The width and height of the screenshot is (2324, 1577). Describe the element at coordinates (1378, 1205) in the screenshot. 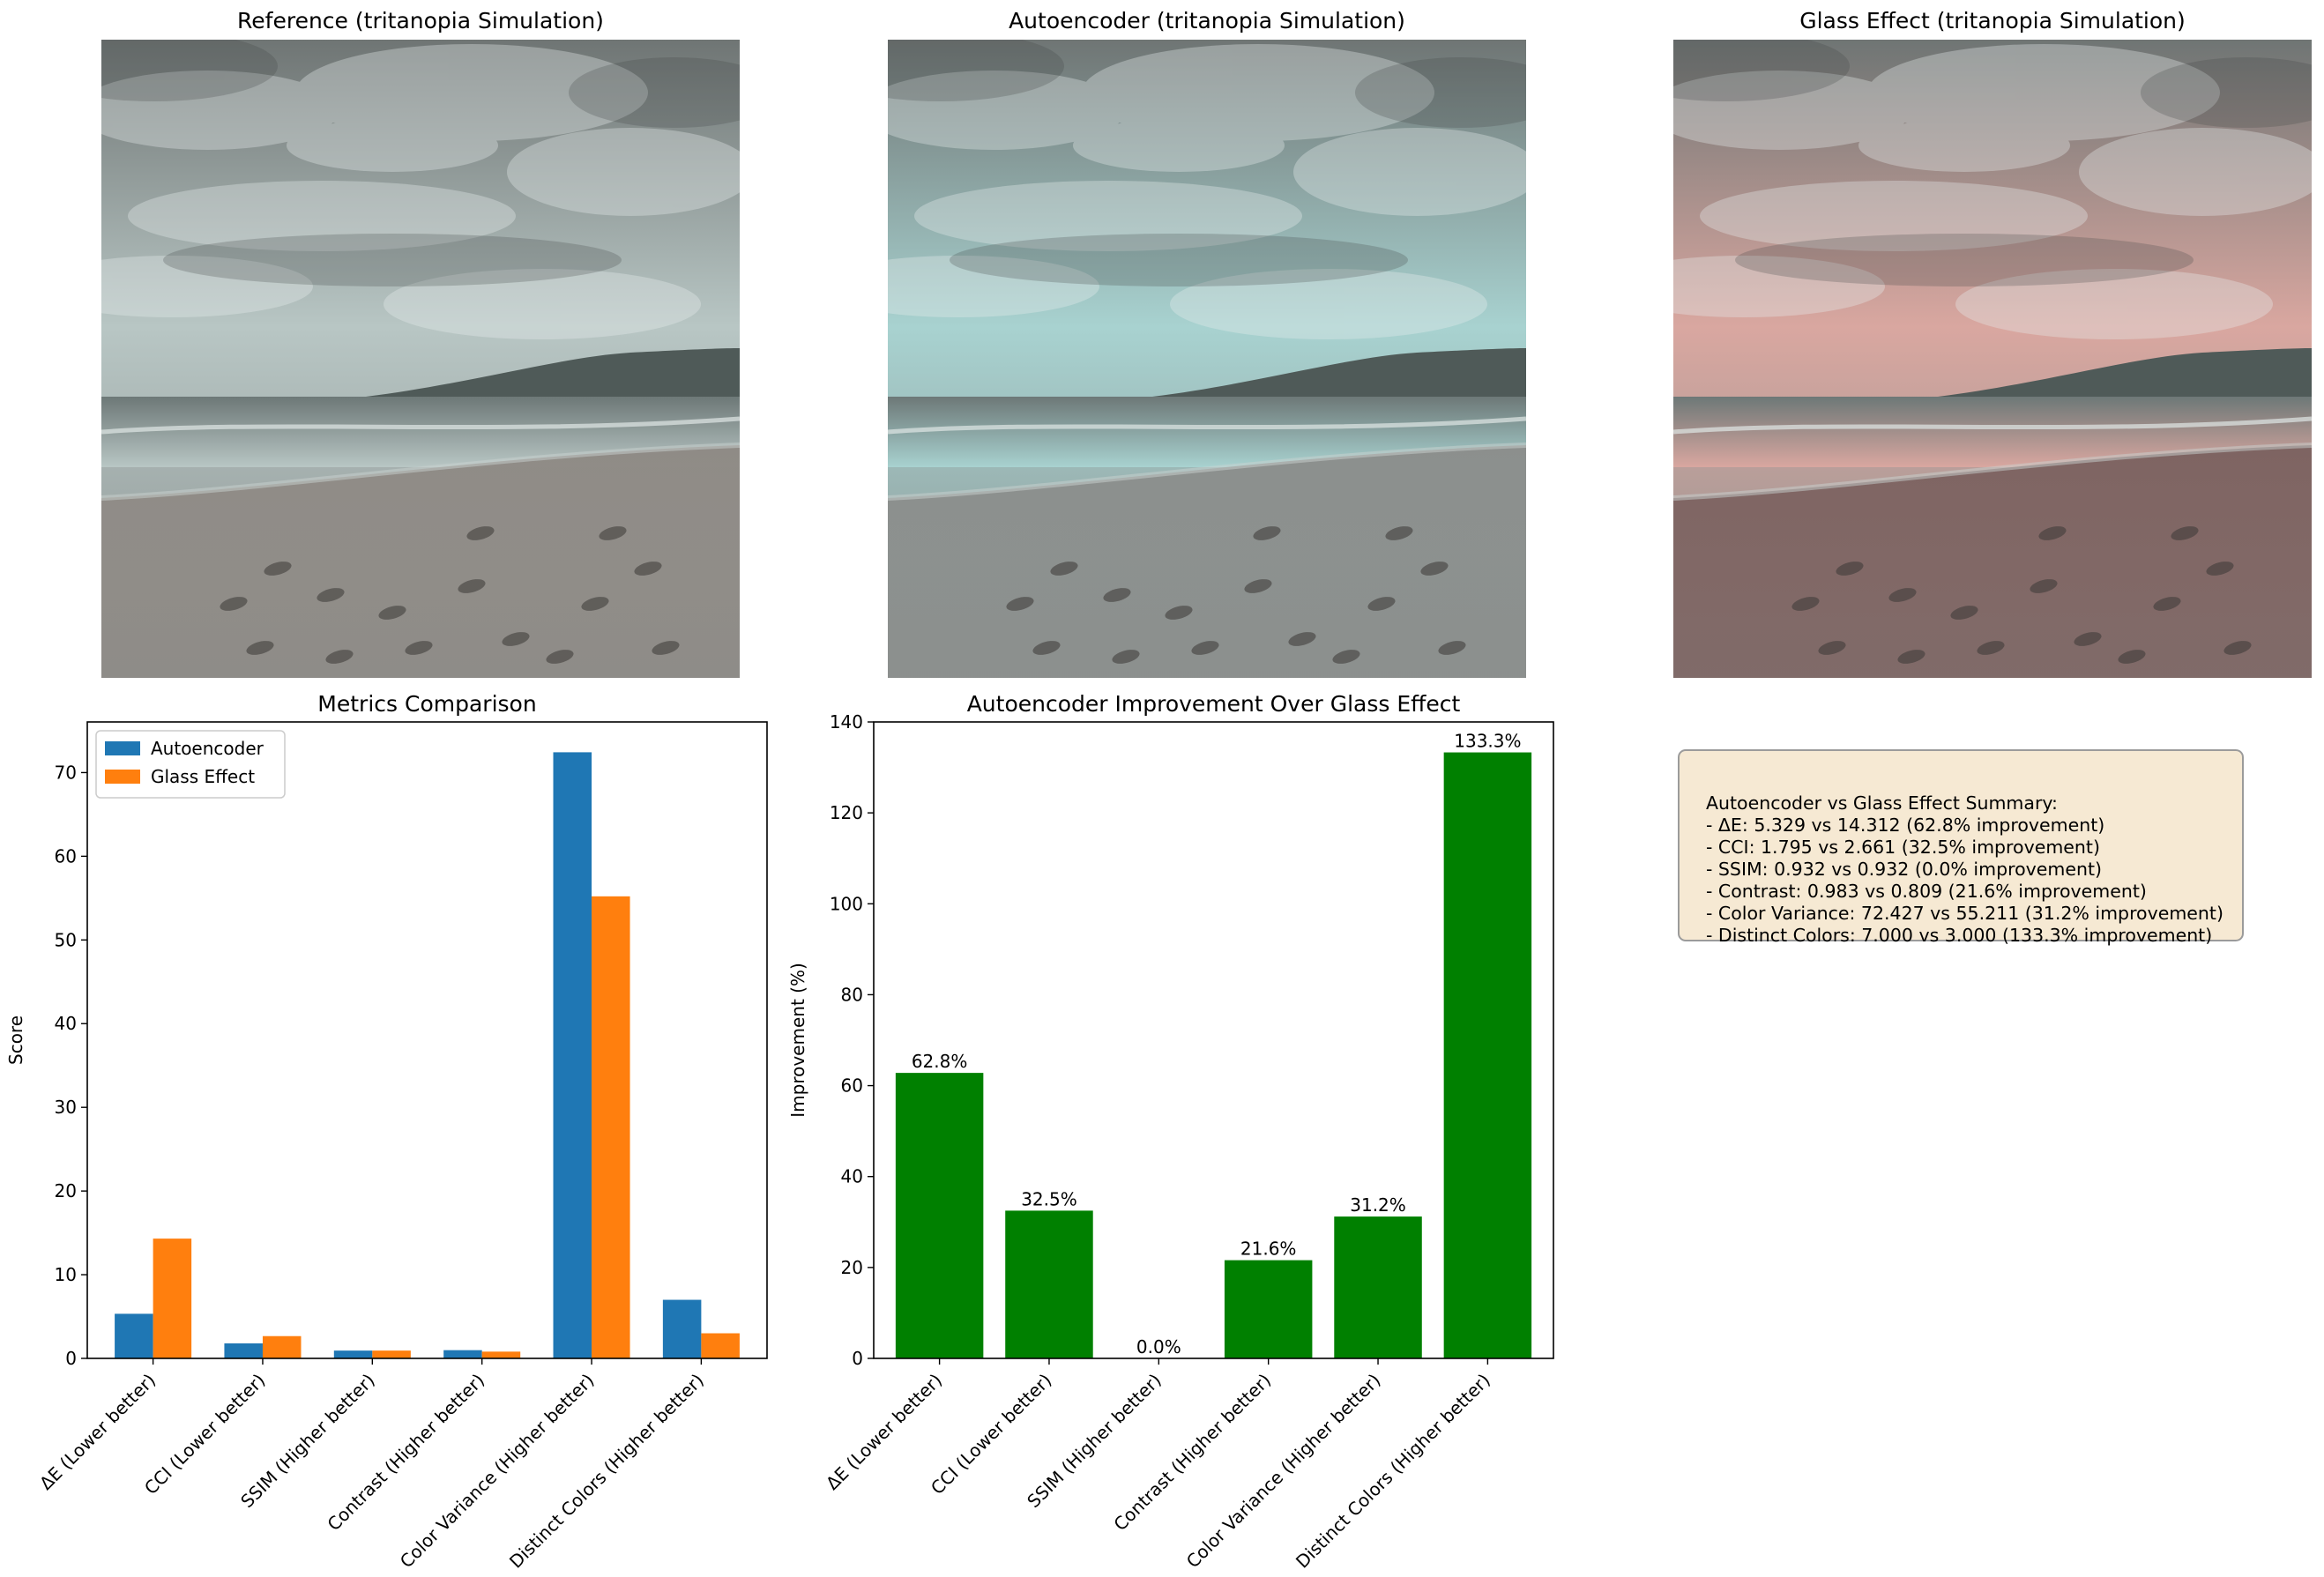

I see `improvement-data-label: 31.2%` at that location.